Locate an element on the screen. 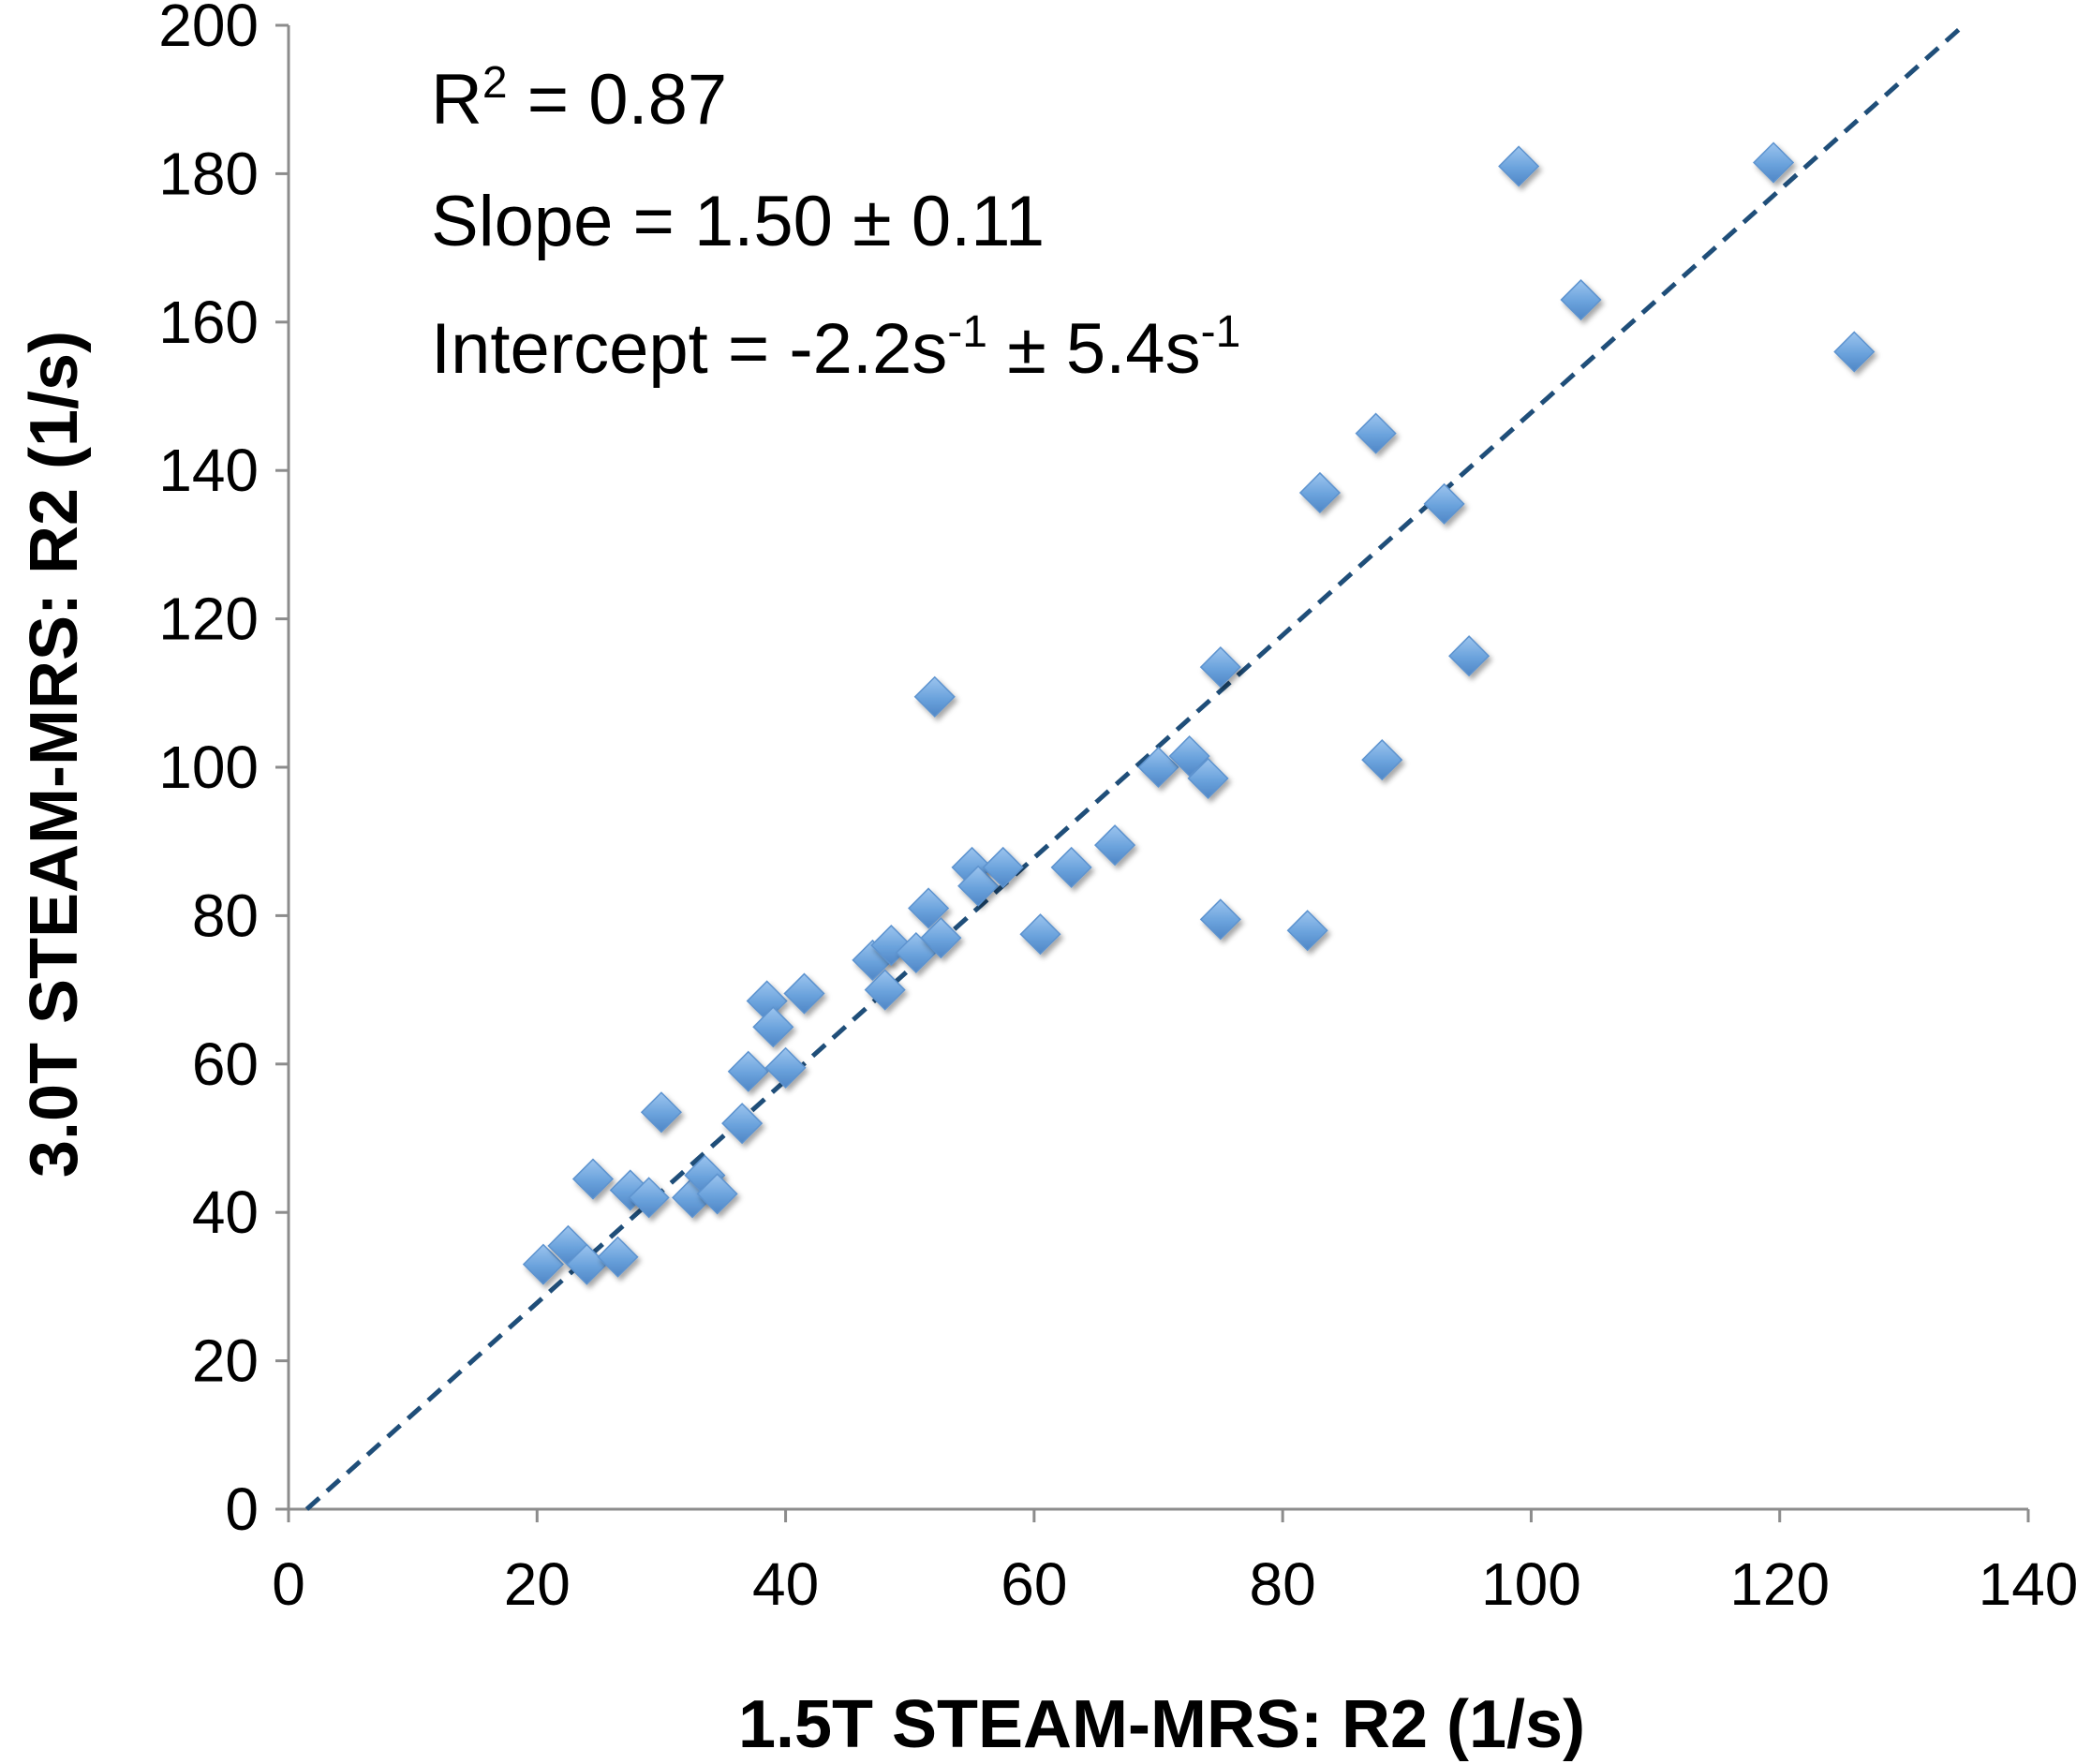  y-tick-label: 0 is located at coordinates (242, 1509).